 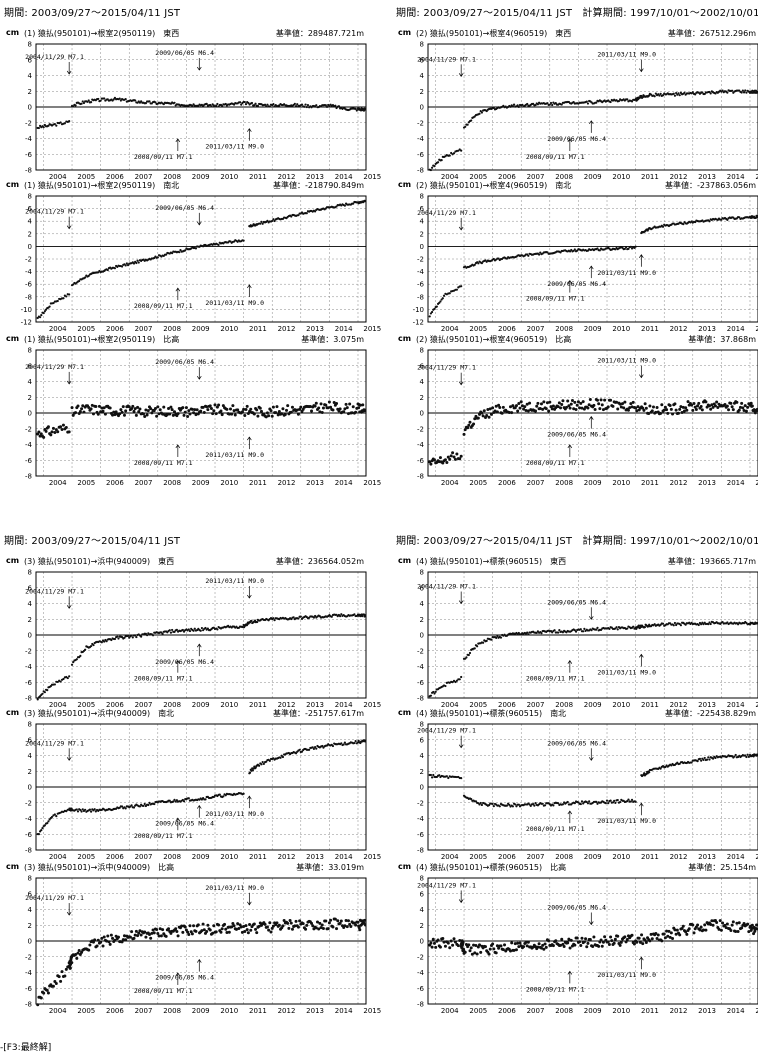 What do you see at coordinates (234, 455) in the screenshot?
I see `event-annotation-label: 2011/03/11 M9.0` at bounding box center [234, 455].